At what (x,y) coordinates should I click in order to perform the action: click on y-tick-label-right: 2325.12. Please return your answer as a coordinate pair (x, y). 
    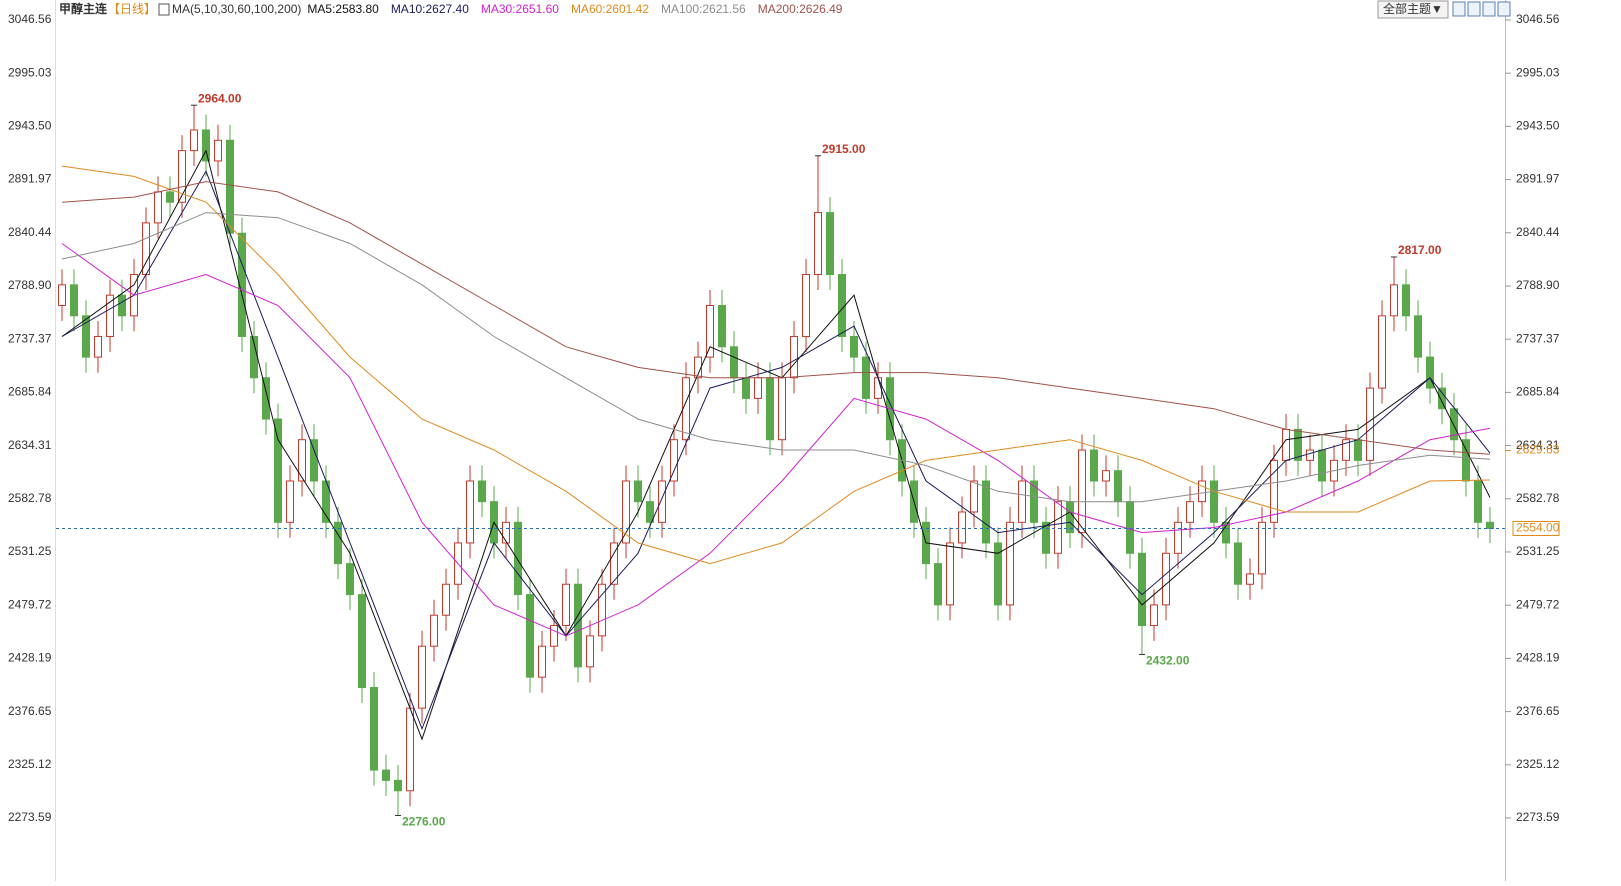
    Looking at the image, I should click on (1538, 764).